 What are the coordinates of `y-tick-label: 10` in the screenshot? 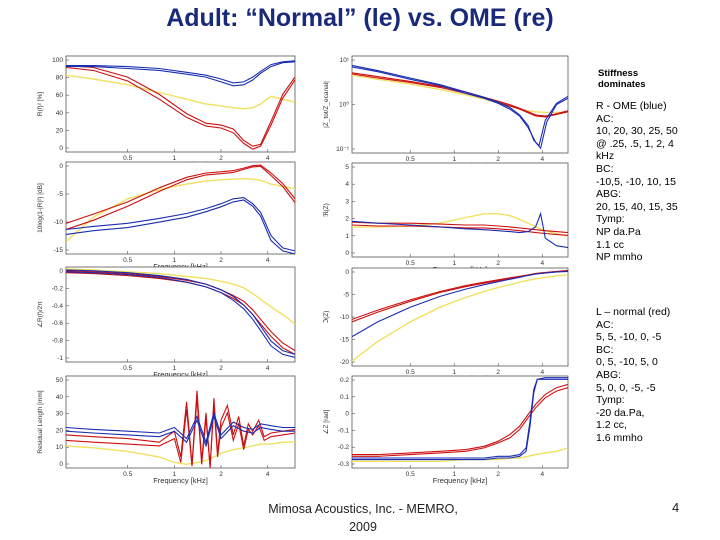 It's located at (60, 447).